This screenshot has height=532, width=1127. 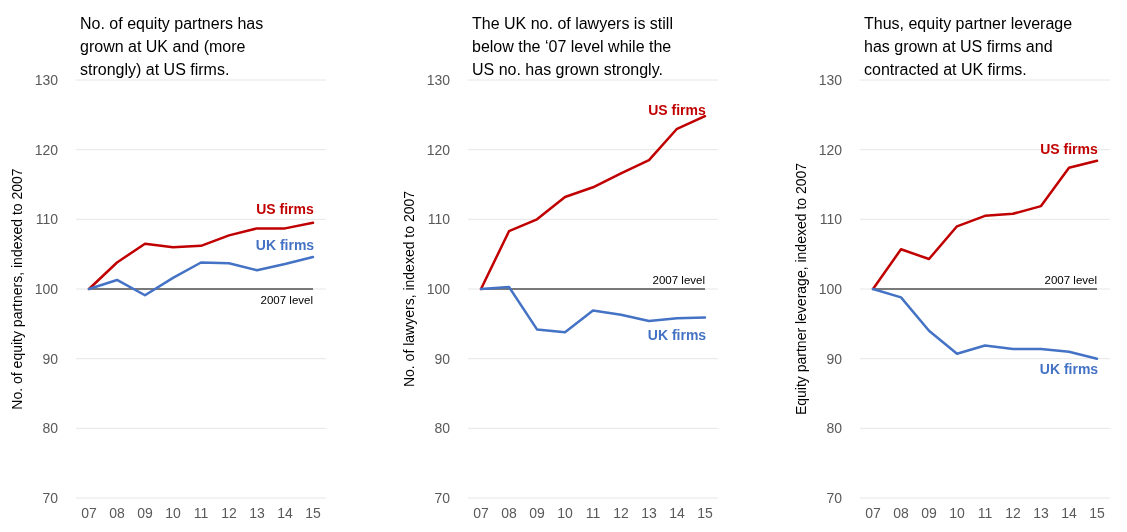 What do you see at coordinates (172, 46) in the screenshot?
I see `chart-title: No. of equity partners has grown at UK and (more strongly) at US firms.` at bounding box center [172, 46].